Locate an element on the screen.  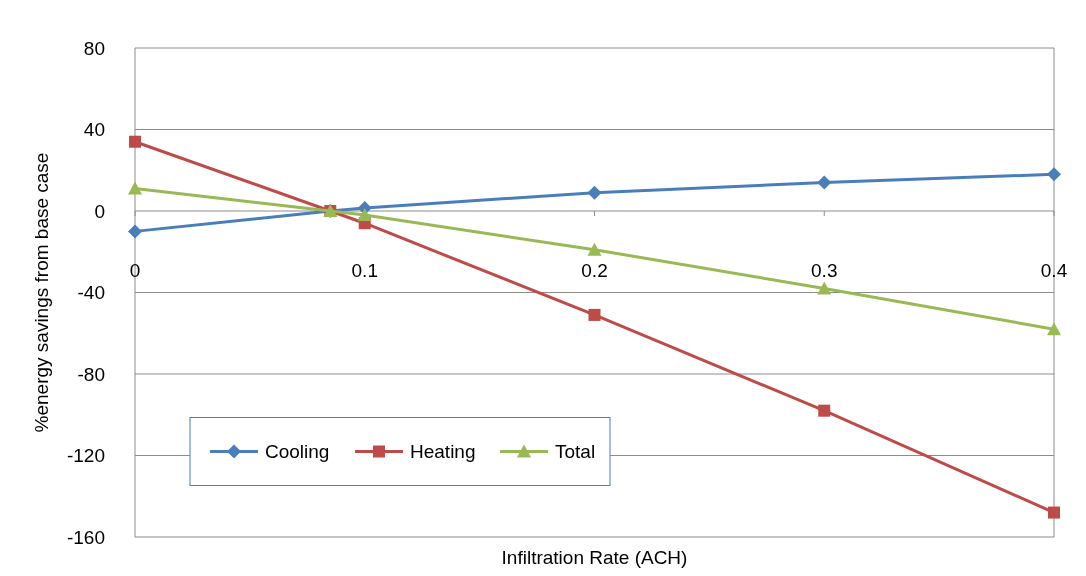
x-tick-label: 0.4 is located at coordinates (1054, 270).